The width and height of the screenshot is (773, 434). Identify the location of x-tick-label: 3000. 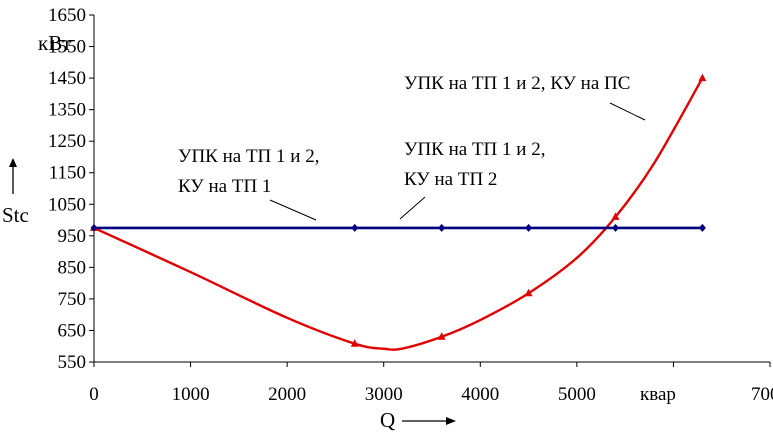
(384, 394).